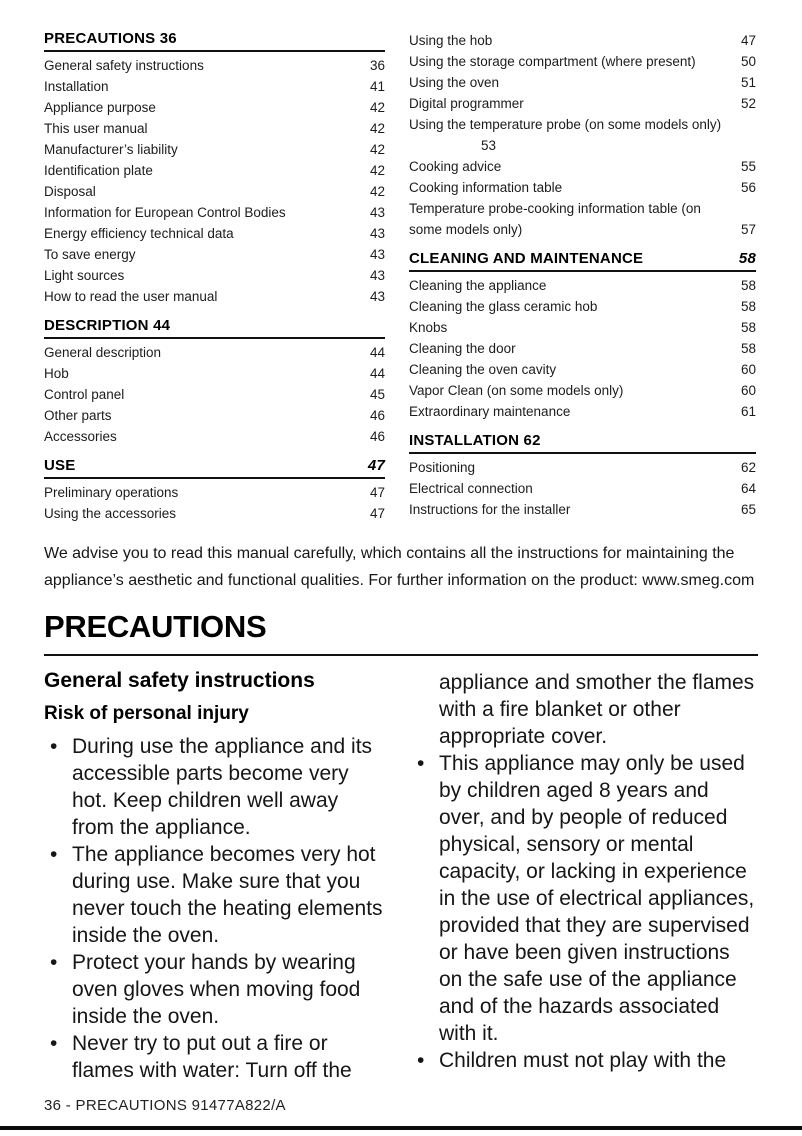 This screenshot has height=1136, width=802. I want to click on toc-entry-page: 56, so click(748, 187).